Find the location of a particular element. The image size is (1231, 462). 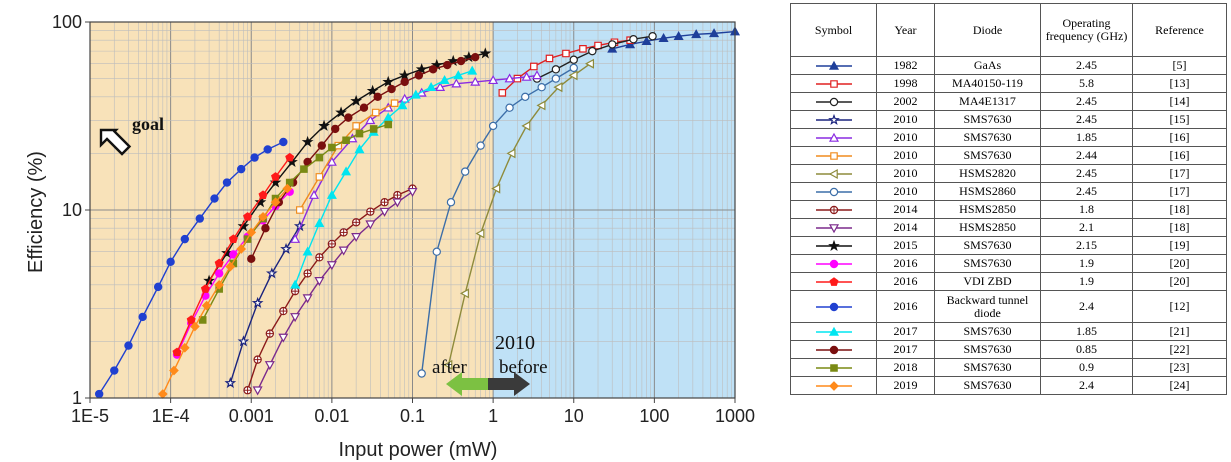

x-tick-label: 0.001 is located at coordinates (251, 416).